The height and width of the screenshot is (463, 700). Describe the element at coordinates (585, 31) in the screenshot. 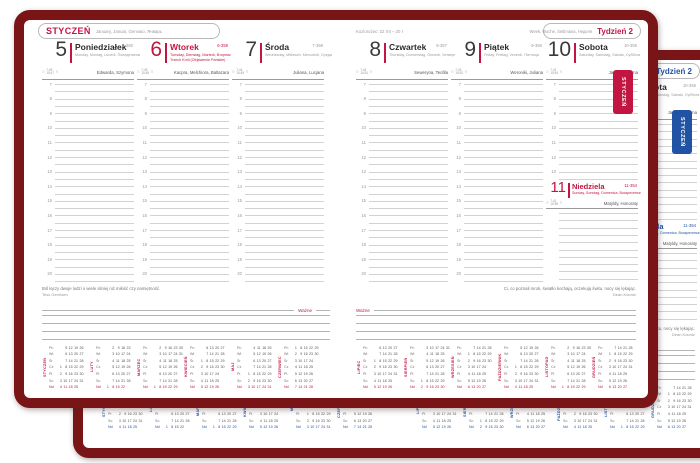

I see `week-box: Week, Woche, Settimana, Неделя Tydzień 2` at that location.